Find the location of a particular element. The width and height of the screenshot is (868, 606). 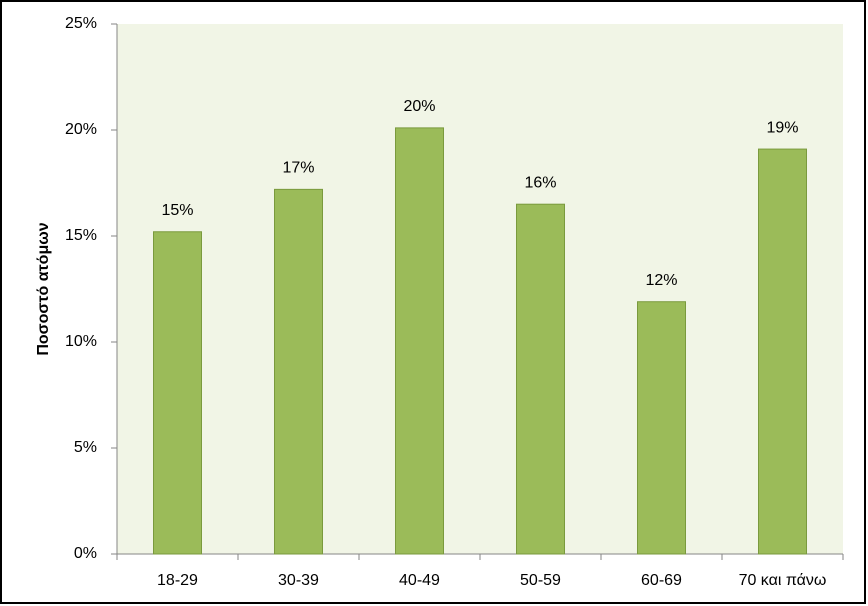

value-label: 17% is located at coordinates (298, 168).